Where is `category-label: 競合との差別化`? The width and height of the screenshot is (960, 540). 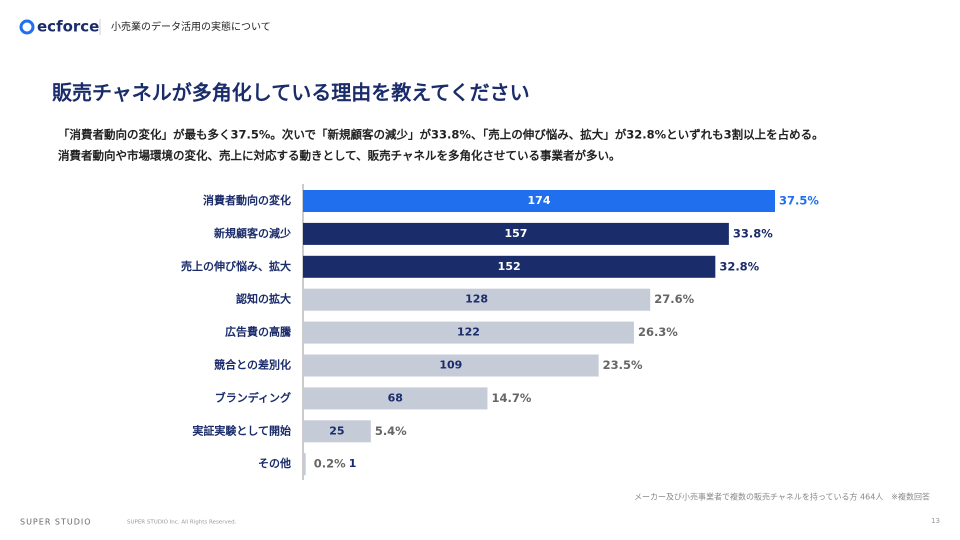
category-label: 競合との差別化 is located at coordinates (252, 365).